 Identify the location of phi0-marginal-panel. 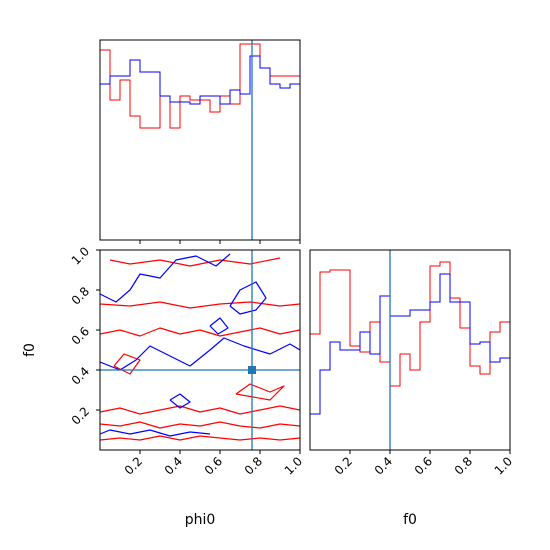
(200, 141).